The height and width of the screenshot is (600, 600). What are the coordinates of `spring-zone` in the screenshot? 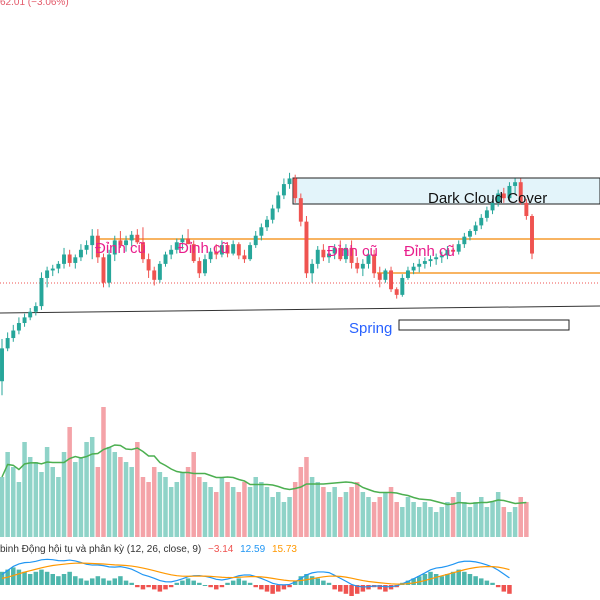 It's located at (484, 325).